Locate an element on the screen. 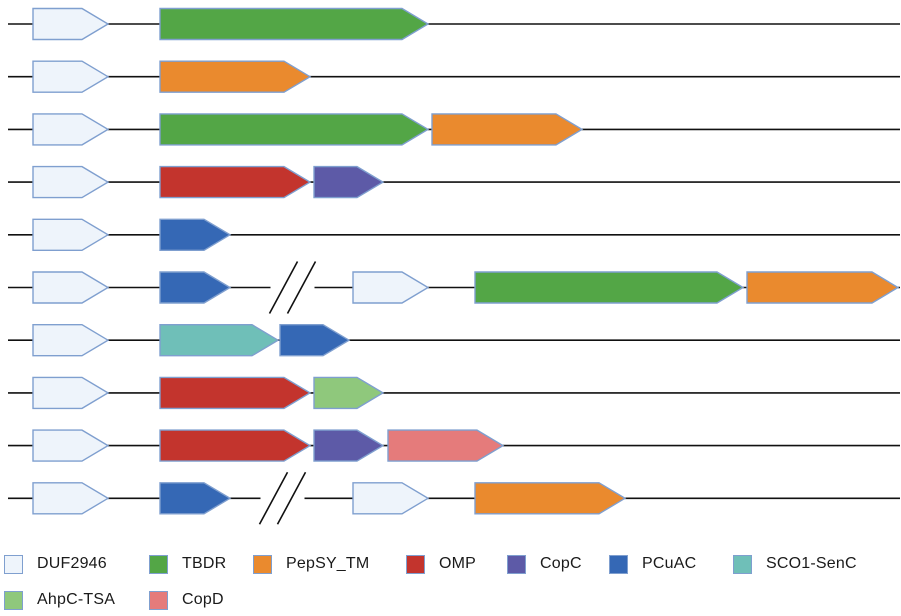 Image resolution: width=901 pixels, height=616 pixels. legend-item-omp: OMP is located at coordinates (441, 564).